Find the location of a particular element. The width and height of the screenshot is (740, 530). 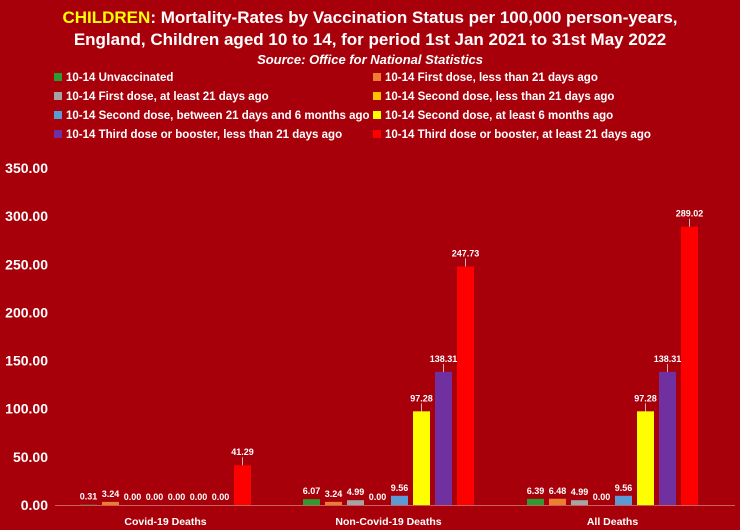

data-label: 41.29 is located at coordinates (242, 452).